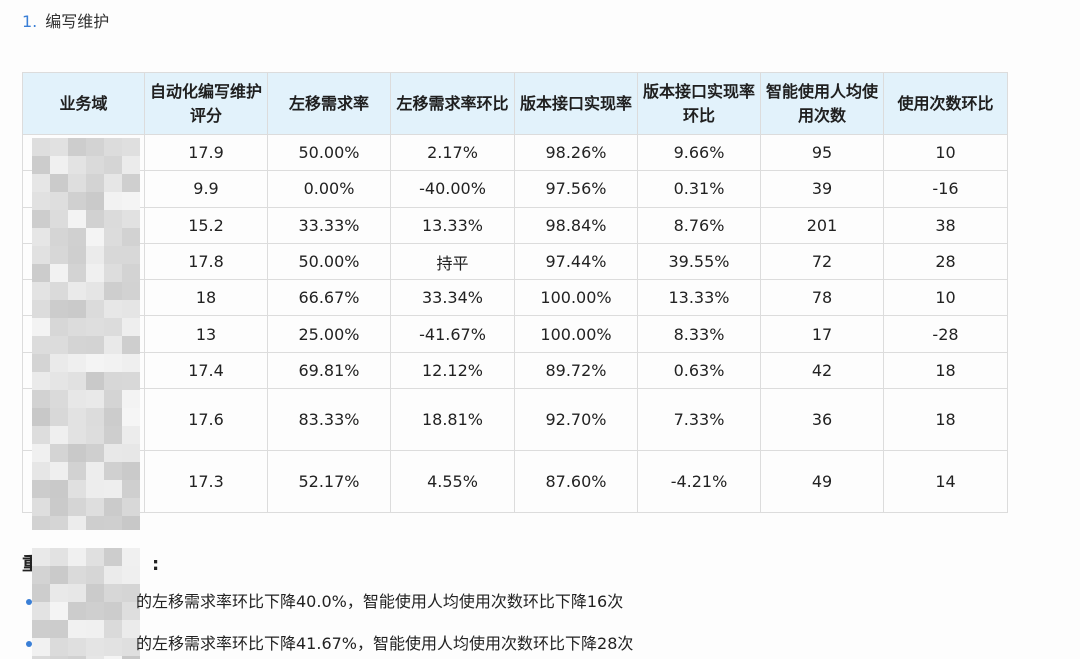 This screenshot has width=1080, height=659. I want to click on api-impl-rate-cell: 97.56%, so click(576, 189).